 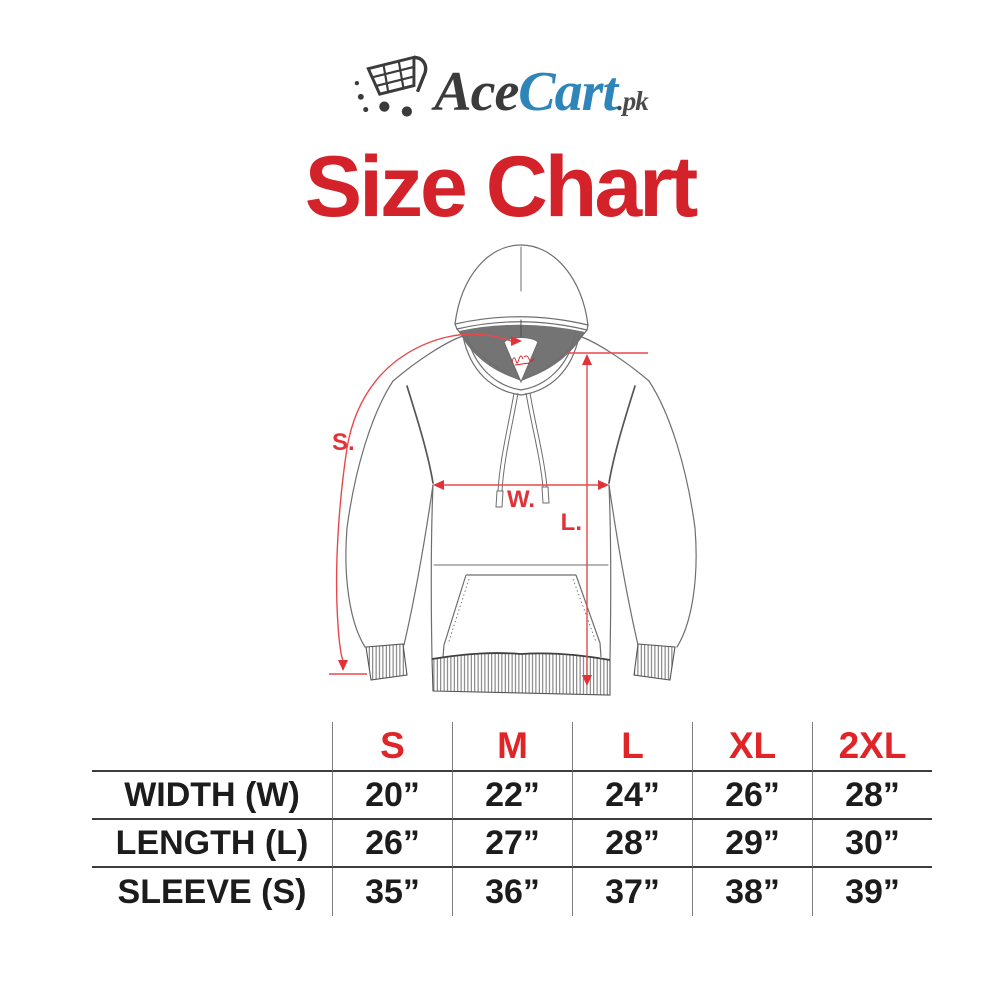 What do you see at coordinates (392, 892) in the screenshot?
I see `sleeve-s: 35”` at bounding box center [392, 892].